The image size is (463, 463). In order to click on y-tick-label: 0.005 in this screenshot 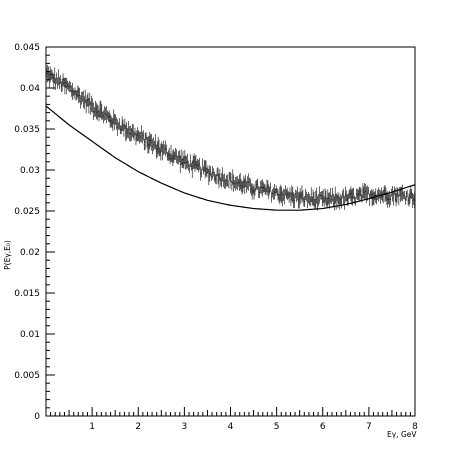, I will do `click(27, 376)`.